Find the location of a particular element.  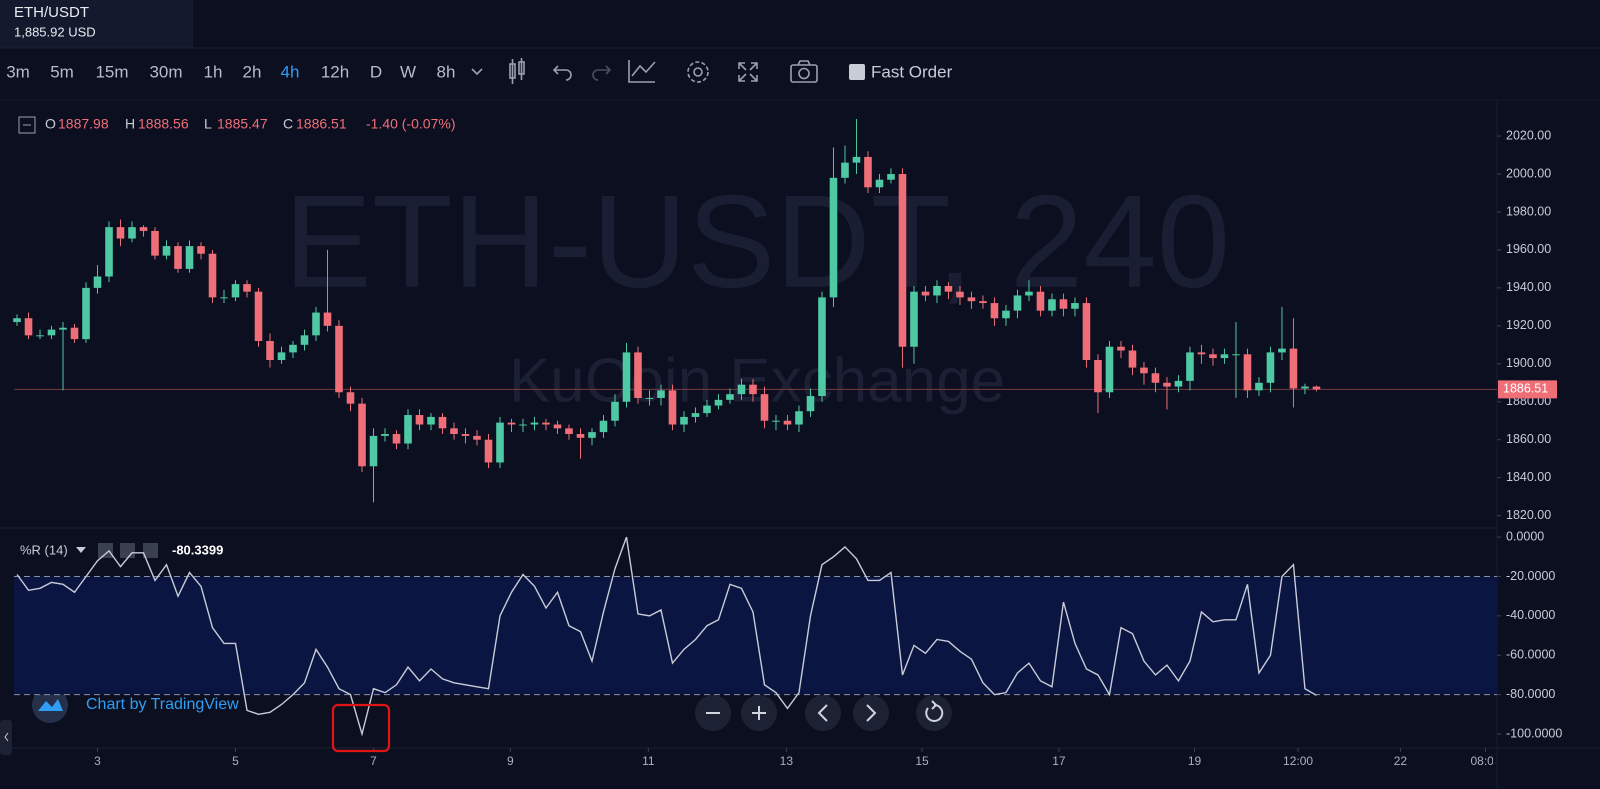

interval: 15m is located at coordinates (111, 71).